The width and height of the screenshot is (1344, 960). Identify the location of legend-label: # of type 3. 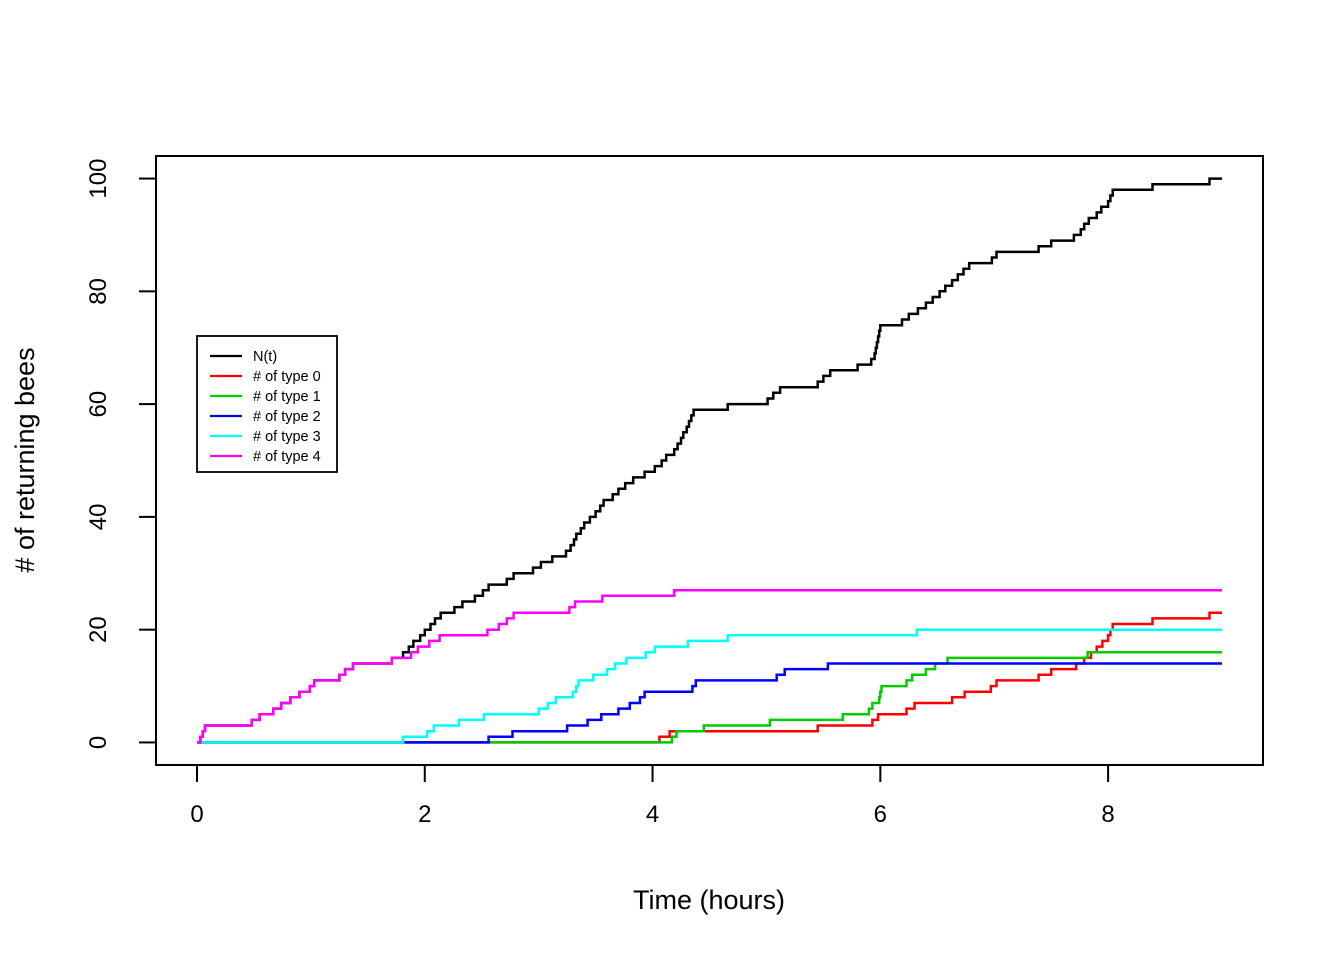
(287, 437).